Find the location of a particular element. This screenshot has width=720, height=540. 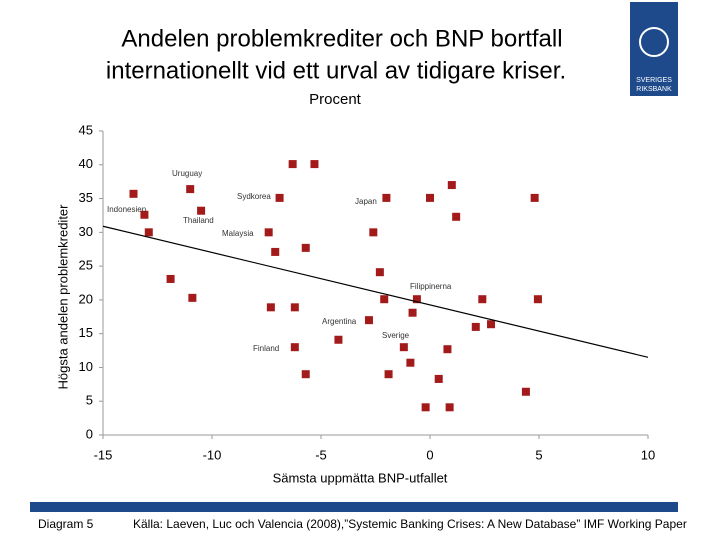

x-tick-label: 10 is located at coordinates (648, 454).